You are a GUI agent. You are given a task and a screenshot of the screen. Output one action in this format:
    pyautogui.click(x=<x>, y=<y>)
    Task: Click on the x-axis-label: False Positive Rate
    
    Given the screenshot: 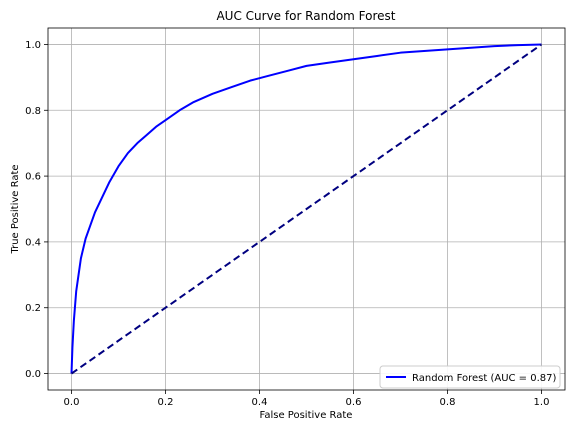 What is the action you would take?
    pyautogui.click(x=306, y=415)
    